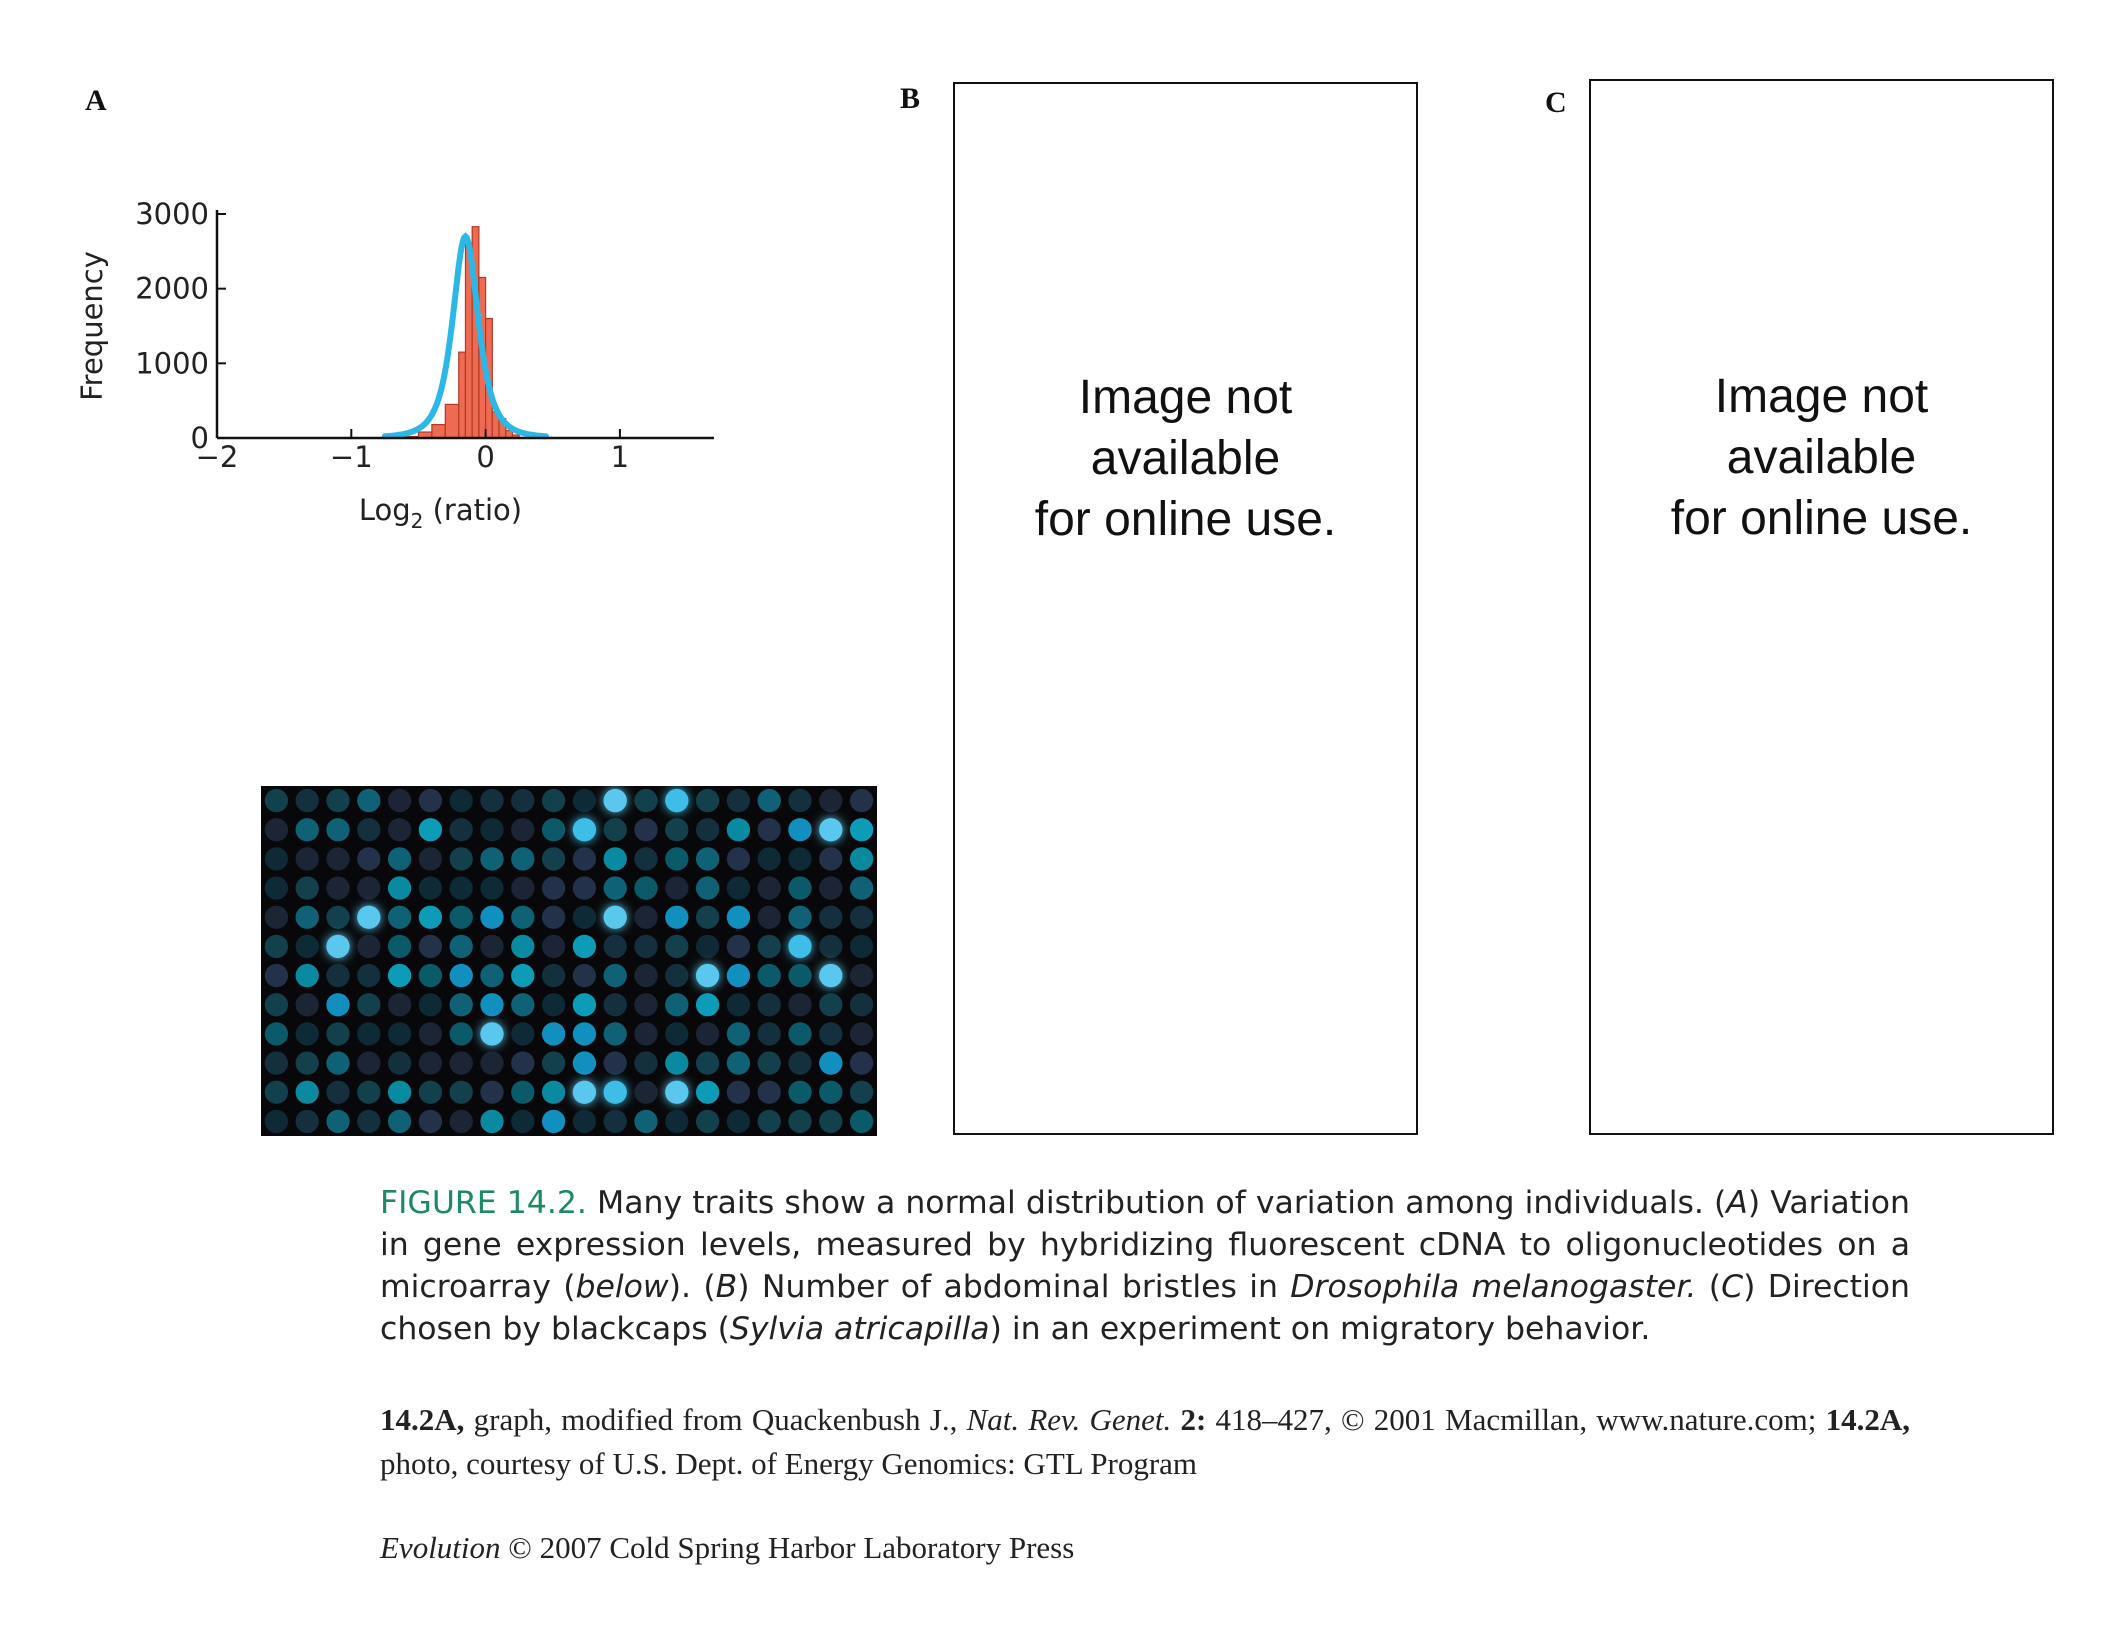  I want to click on panel-b-placeholder: Image not available for online use., so click(1185, 608).